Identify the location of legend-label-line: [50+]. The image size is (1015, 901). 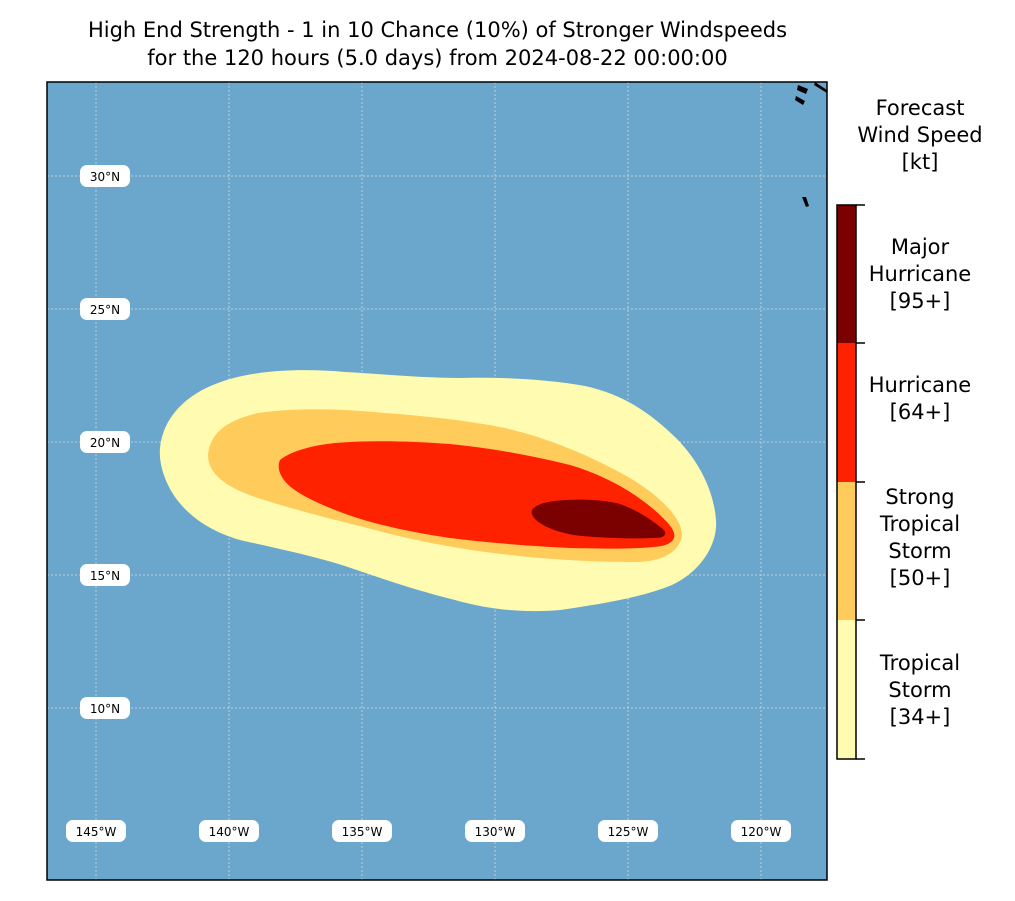
(920, 578).